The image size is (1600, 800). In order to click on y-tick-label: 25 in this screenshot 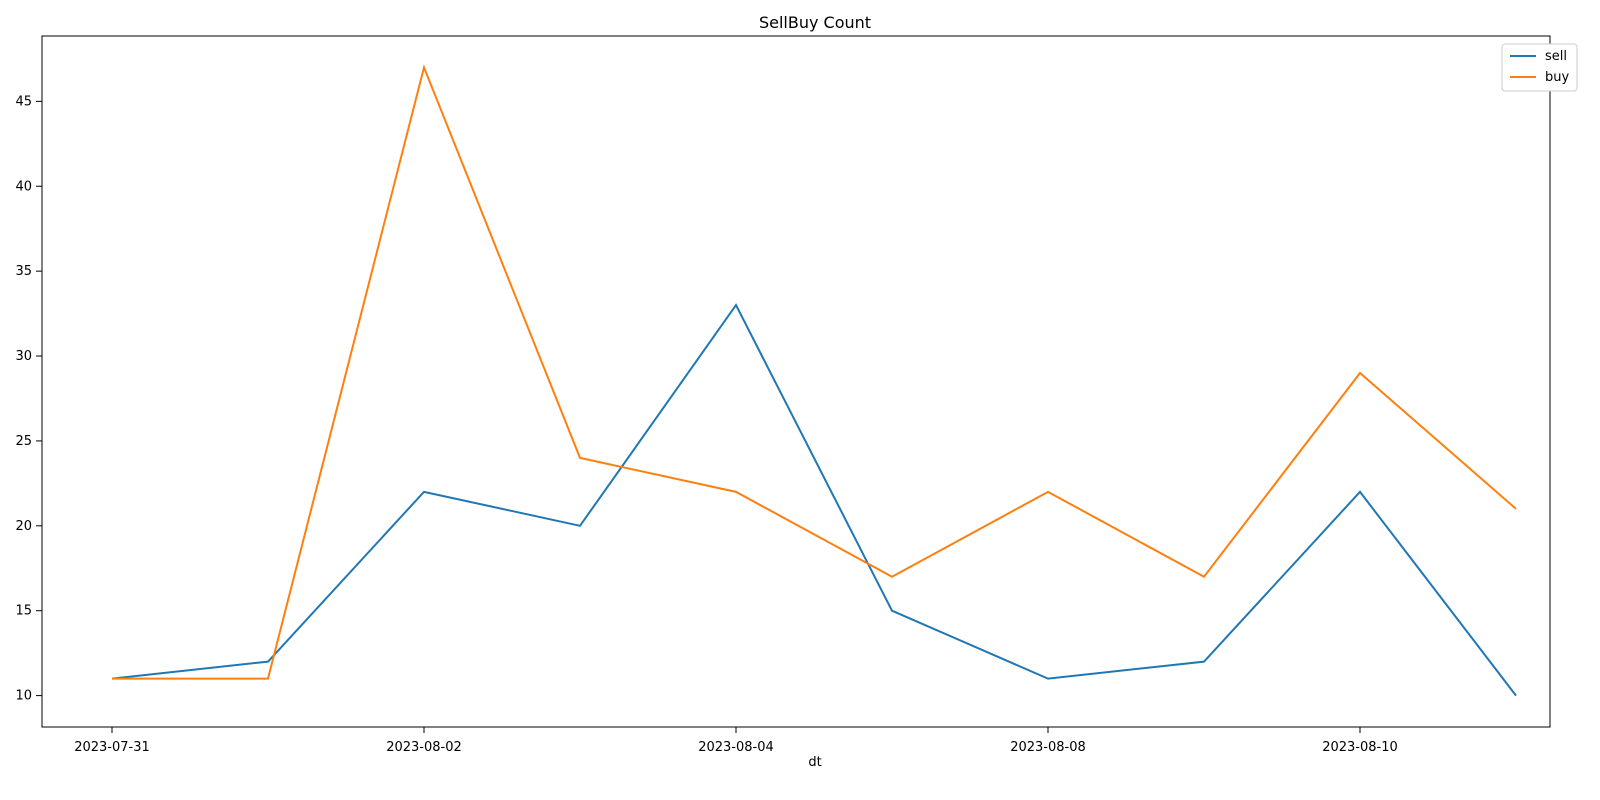, I will do `click(23, 441)`.